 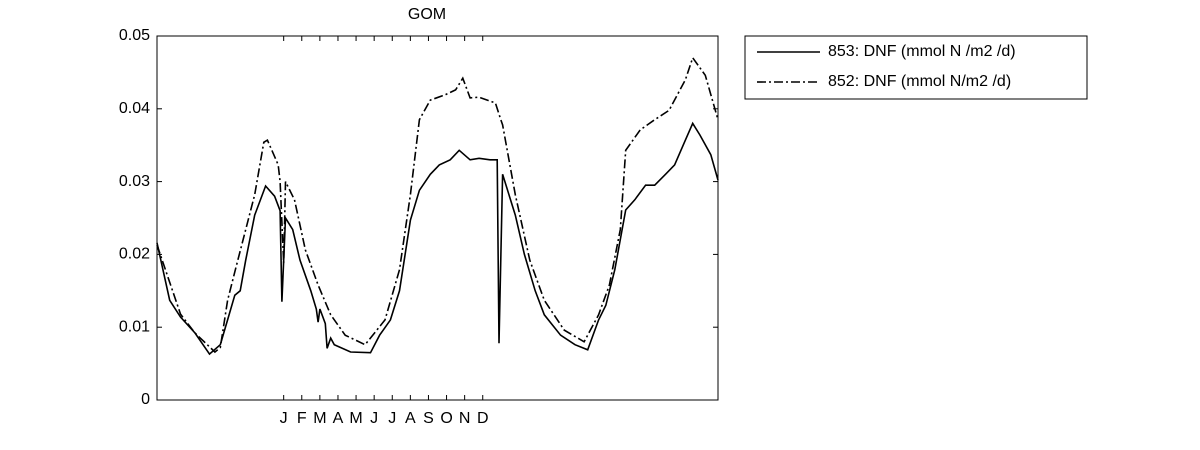 What do you see at coordinates (465, 418) in the screenshot?
I see `x-tick-label: N` at bounding box center [465, 418].